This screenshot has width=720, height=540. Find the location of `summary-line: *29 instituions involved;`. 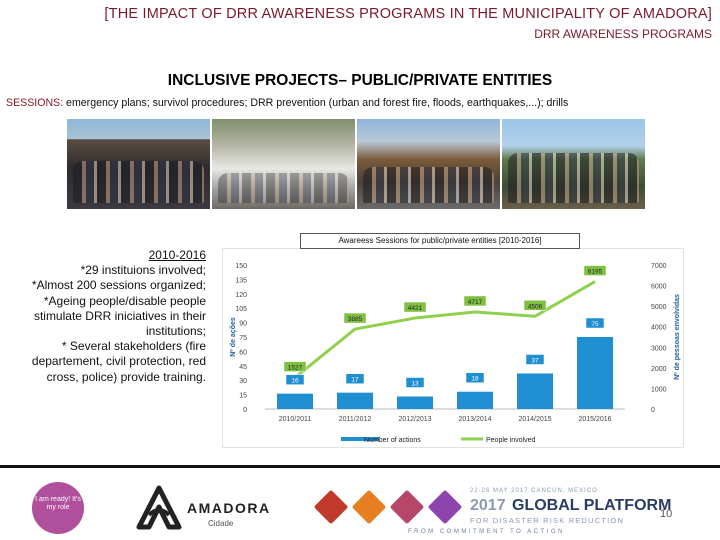

summary-line: *29 instituions involved; is located at coordinates (143, 270).